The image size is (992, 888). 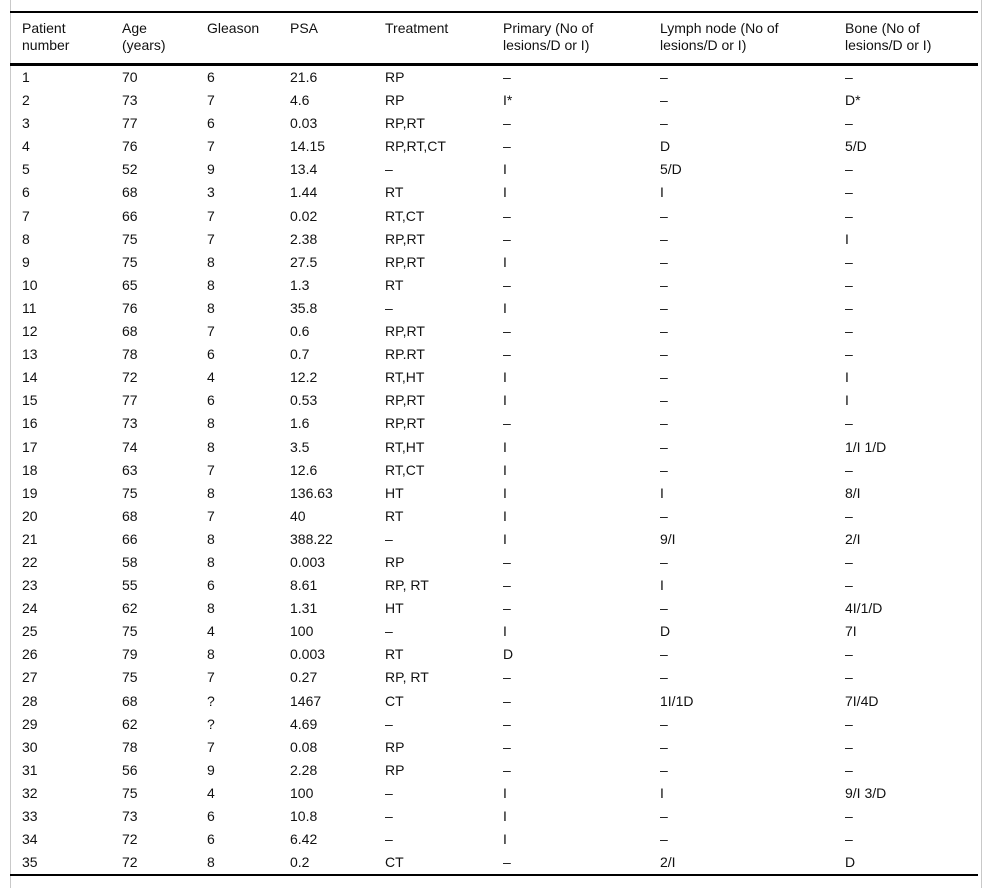 What do you see at coordinates (130, 100) in the screenshot?
I see `table-cell: 73` at bounding box center [130, 100].